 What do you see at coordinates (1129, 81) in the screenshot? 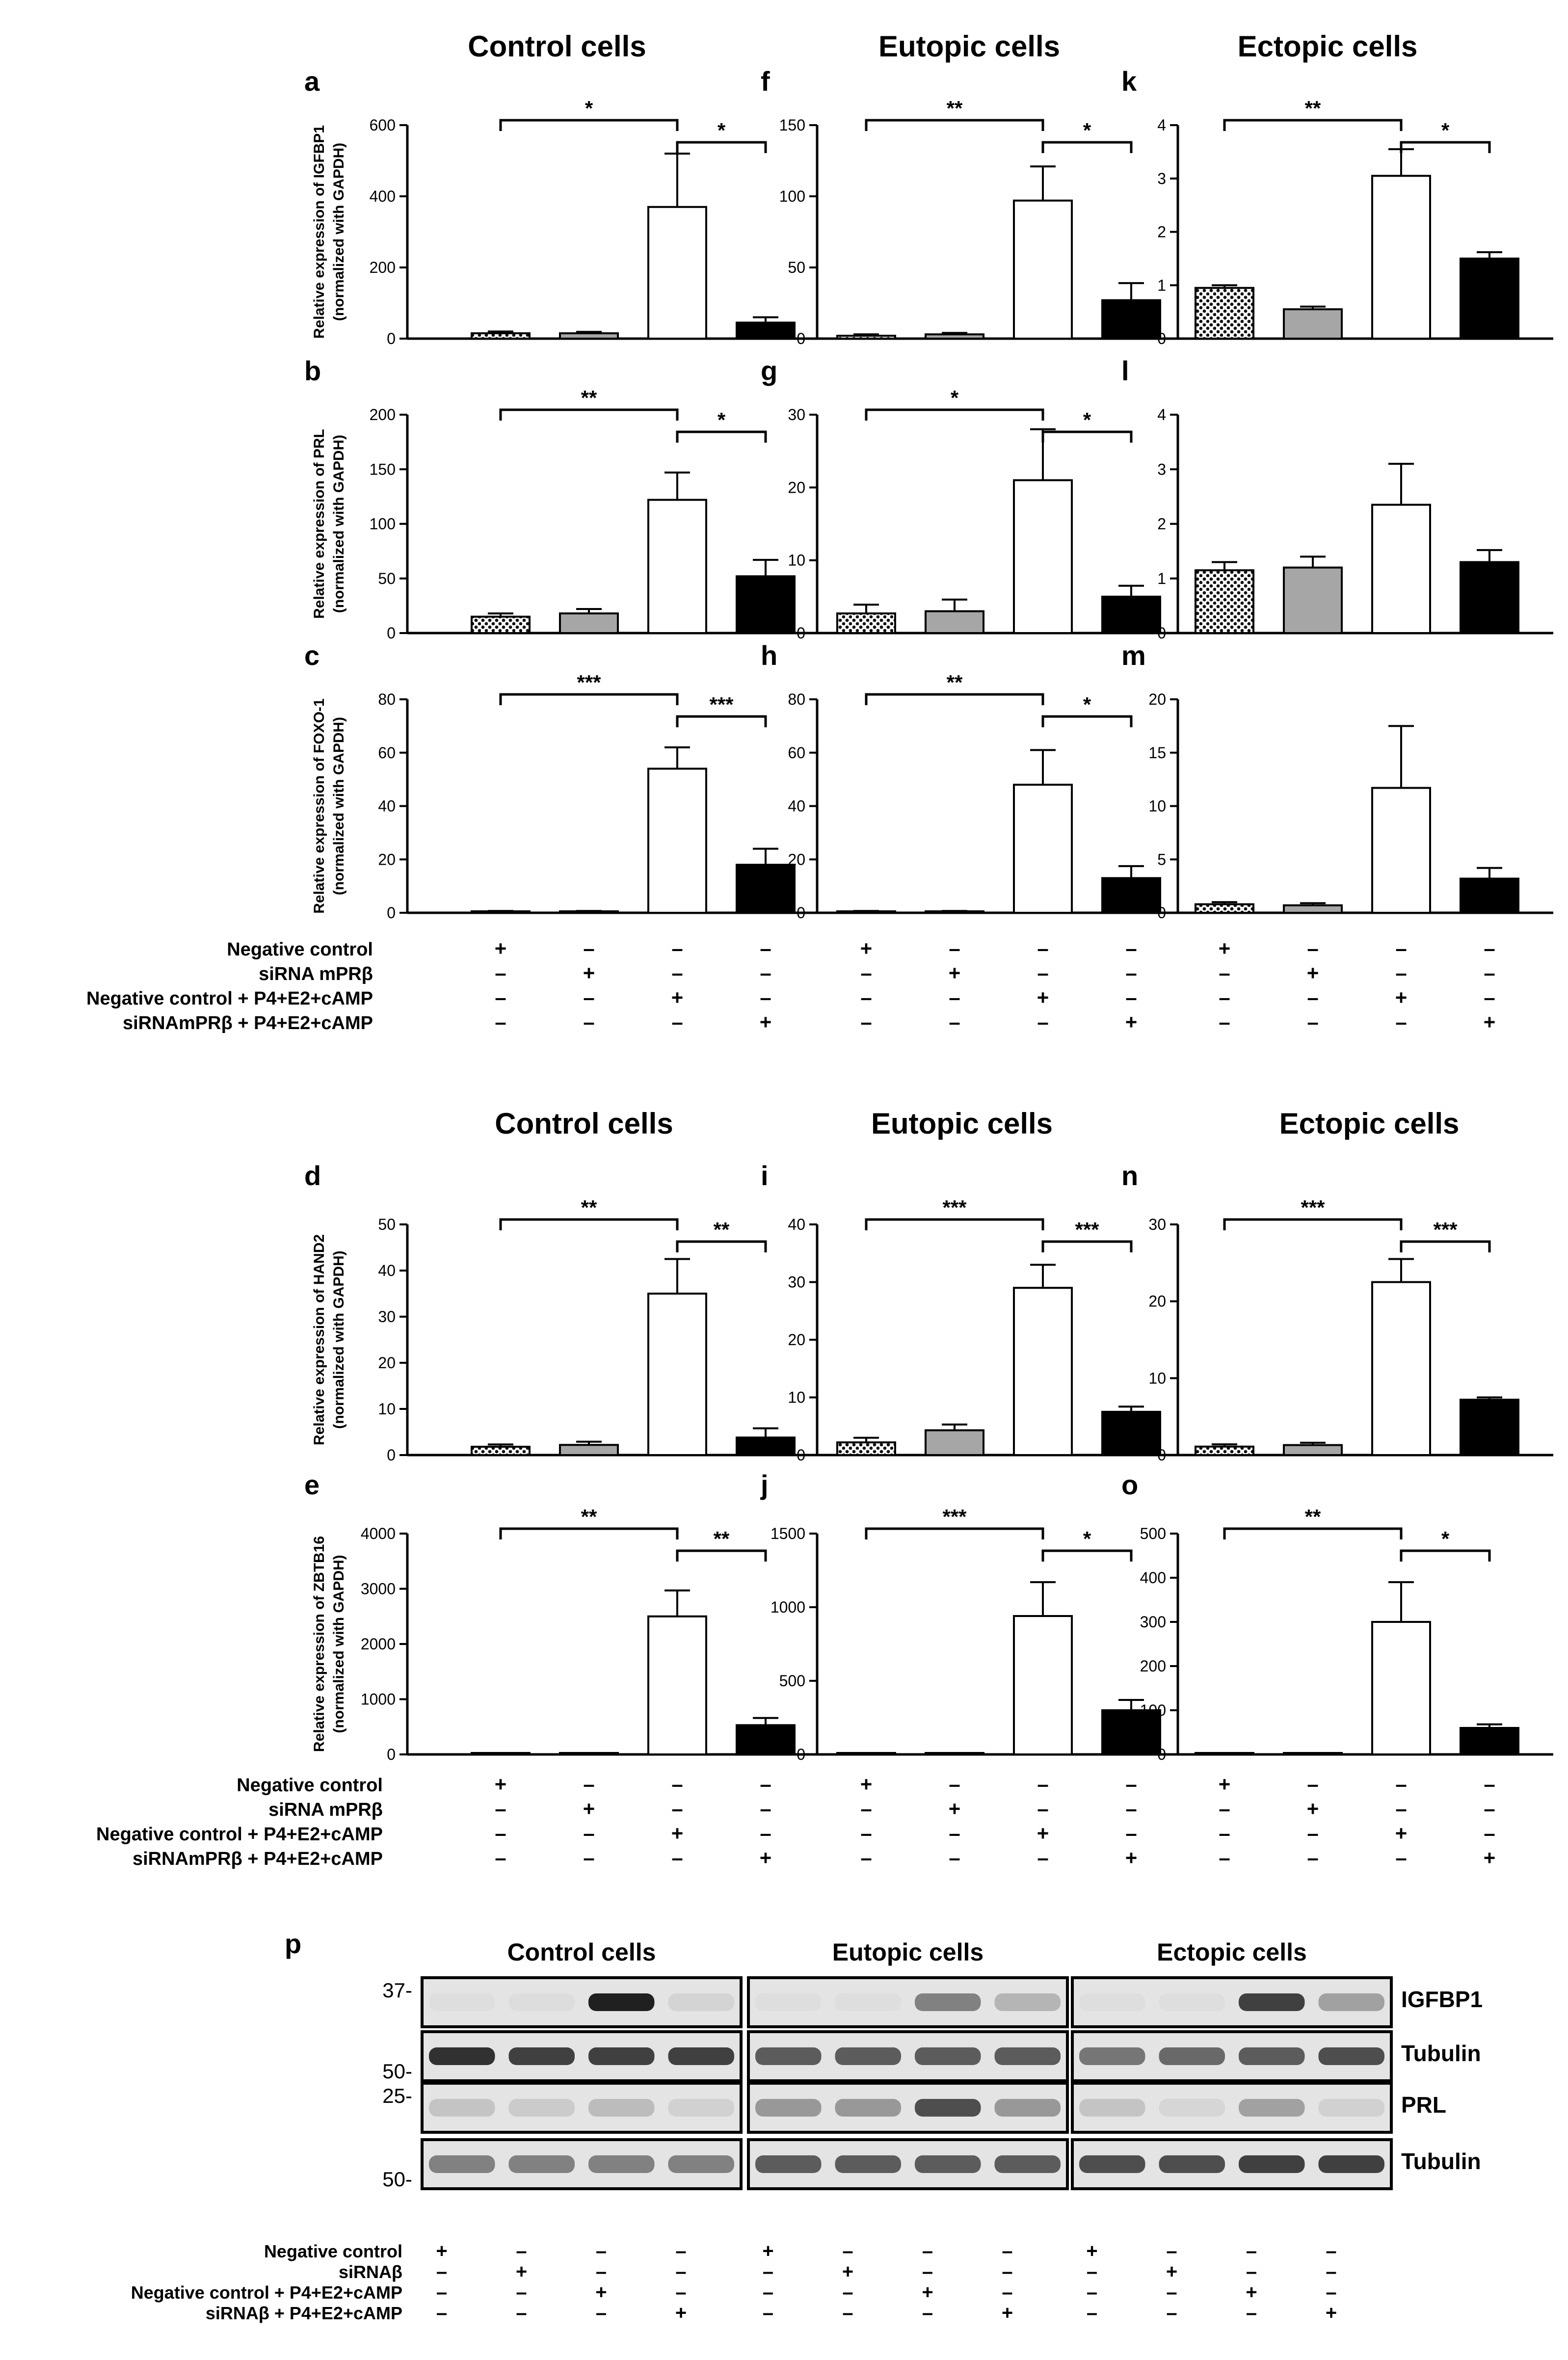
I see `panel-letter: k` at bounding box center [1129, 81].